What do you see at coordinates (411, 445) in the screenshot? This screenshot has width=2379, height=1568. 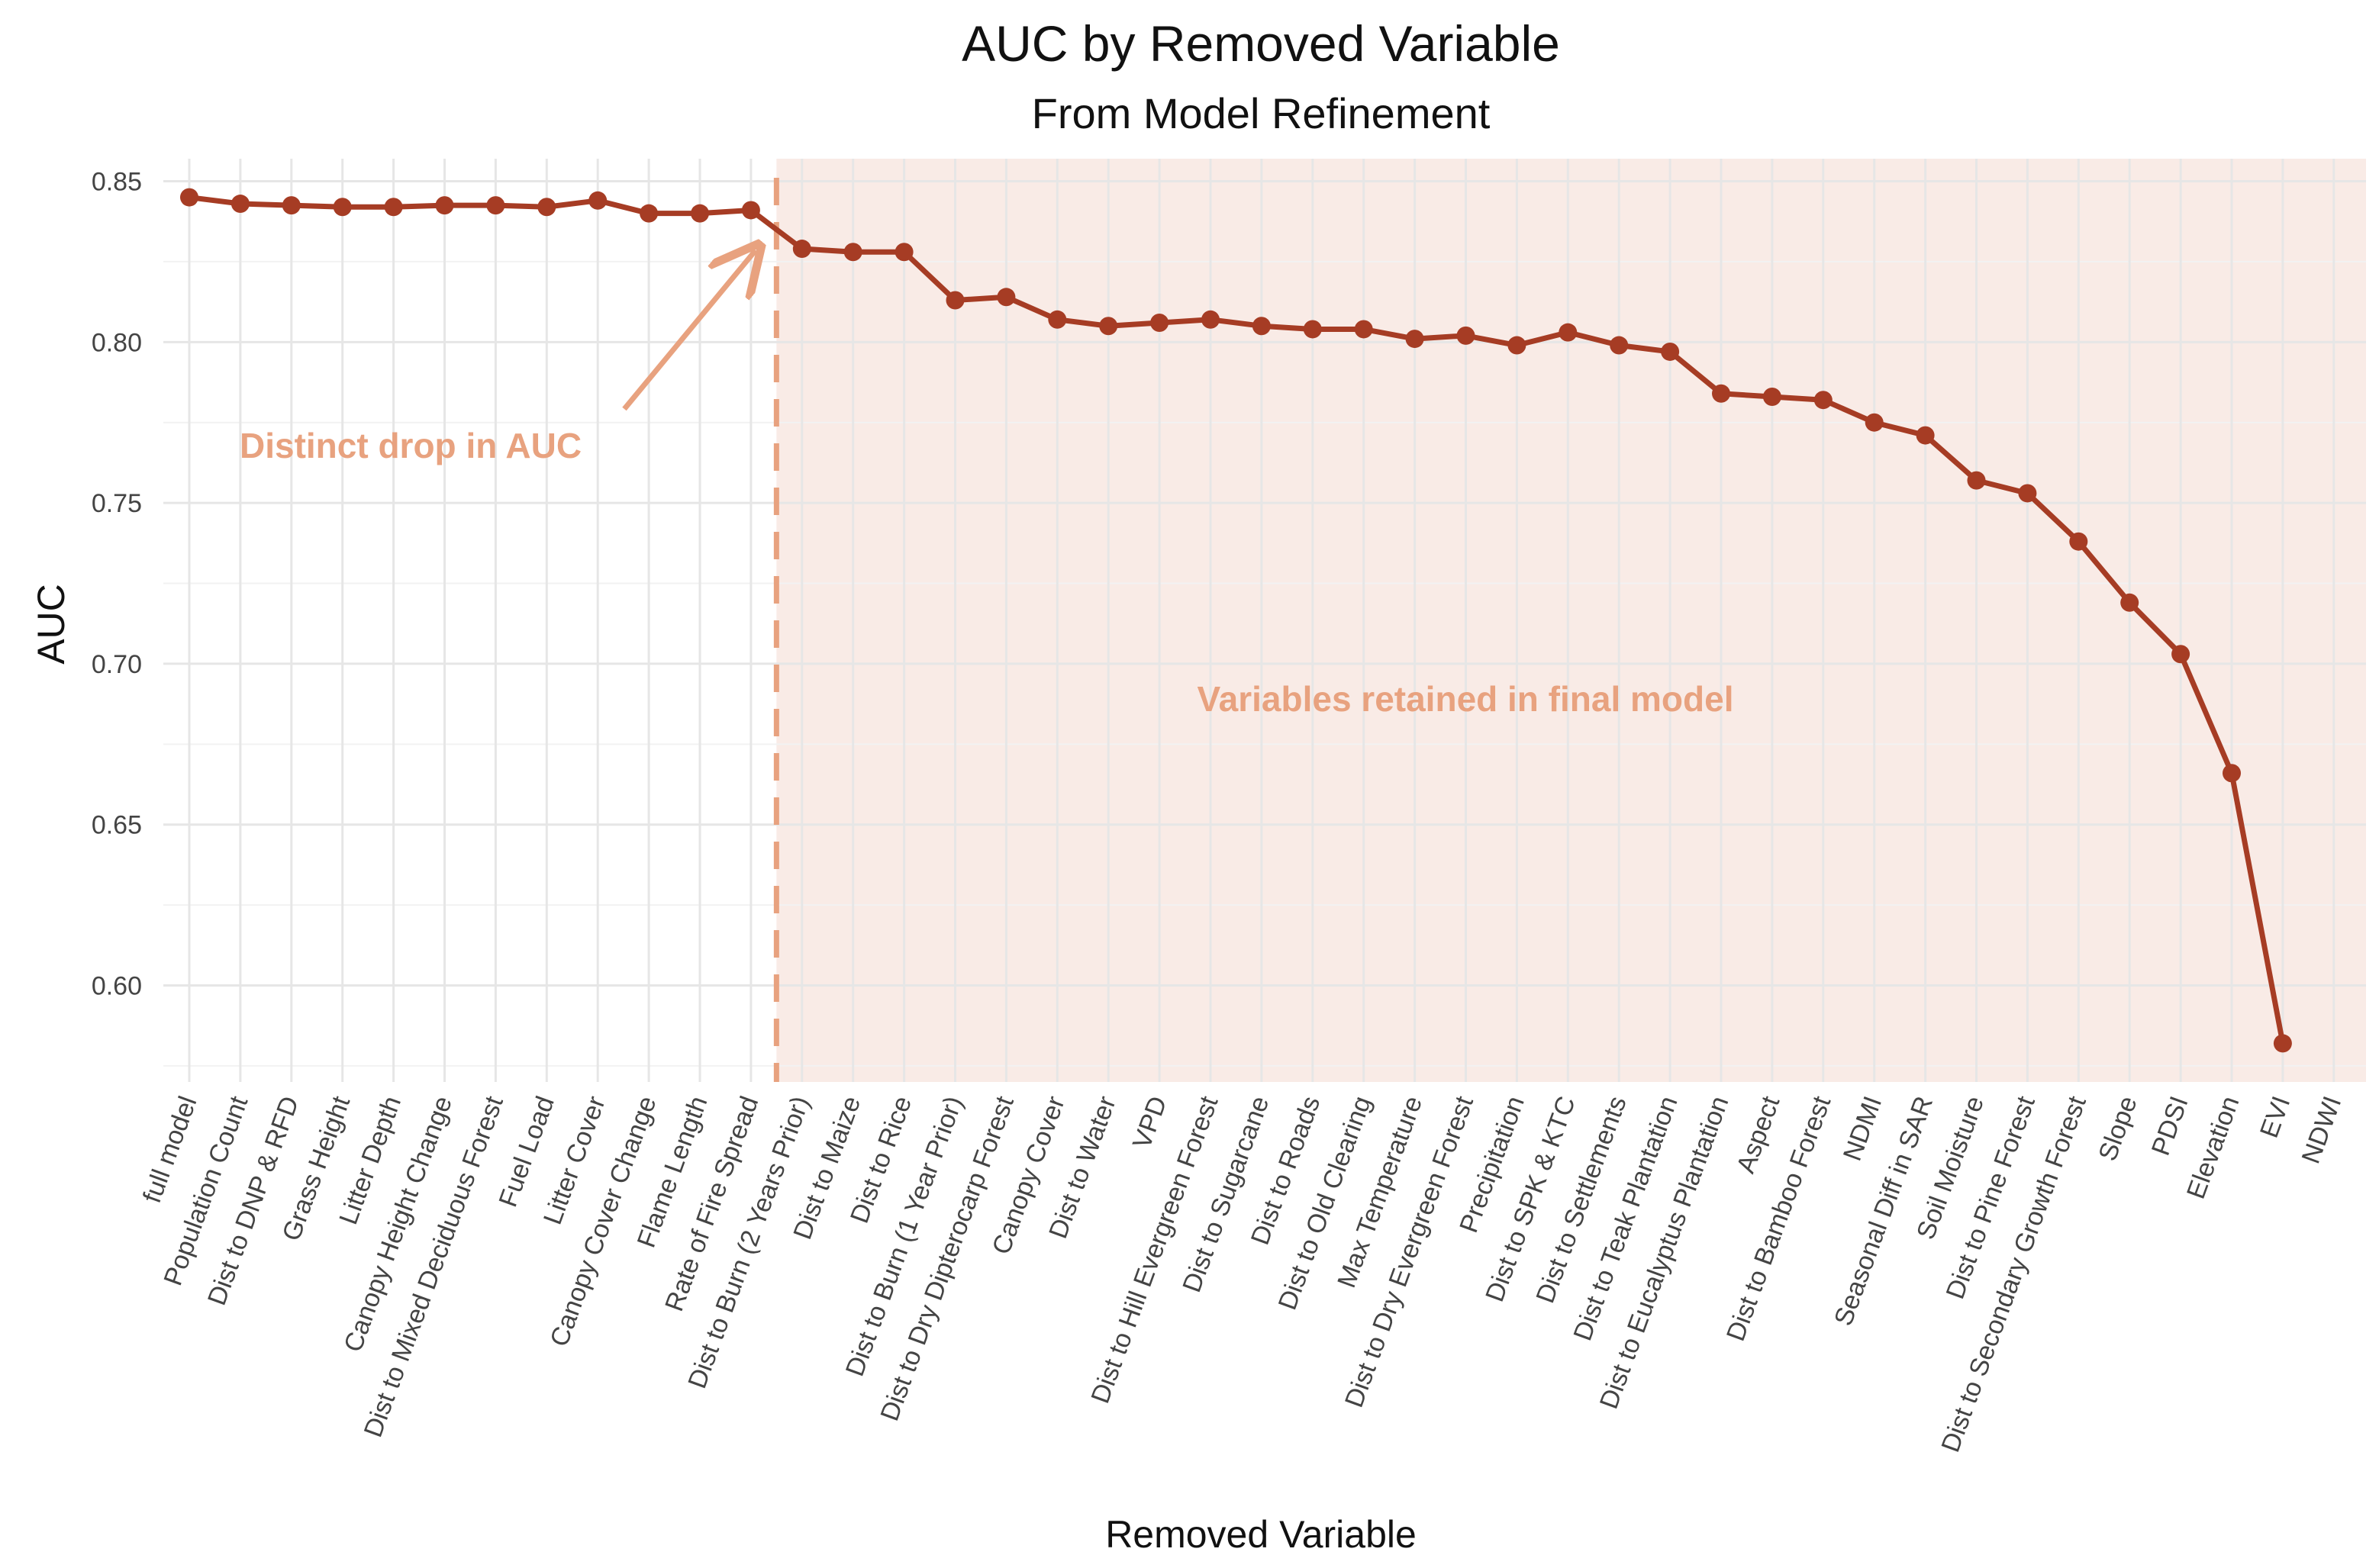 I see `drop-annotation-text: Distinct drop in AUC` at bounding box center [411, 445].